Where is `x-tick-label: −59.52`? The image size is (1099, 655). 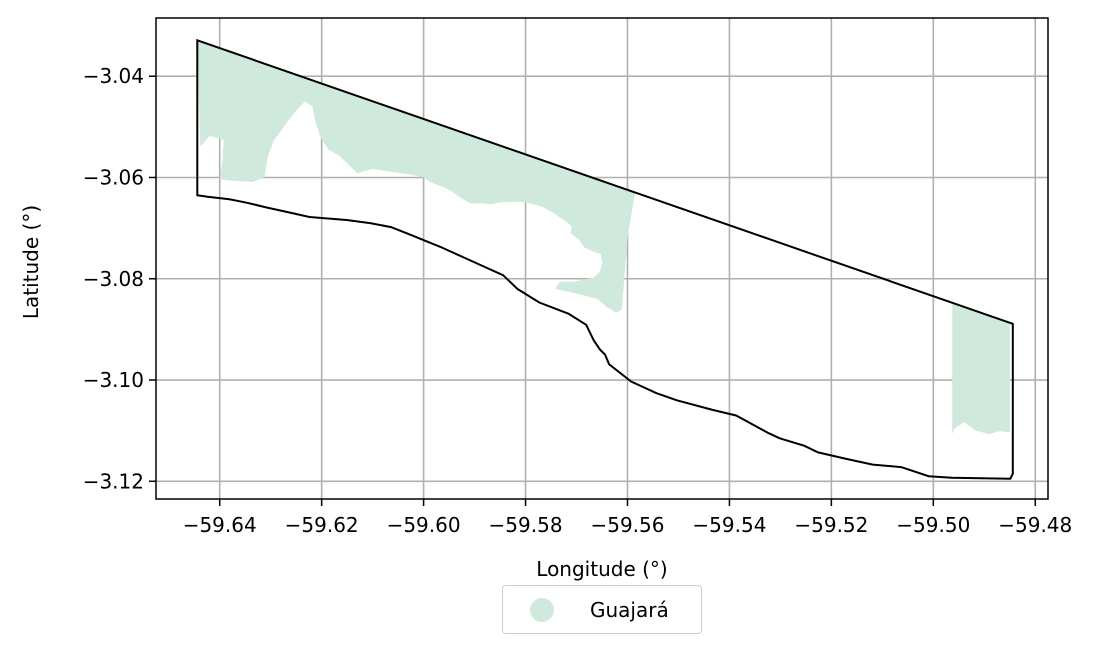
x-tick-label: −59.52 is located at coordinates (831, 525).